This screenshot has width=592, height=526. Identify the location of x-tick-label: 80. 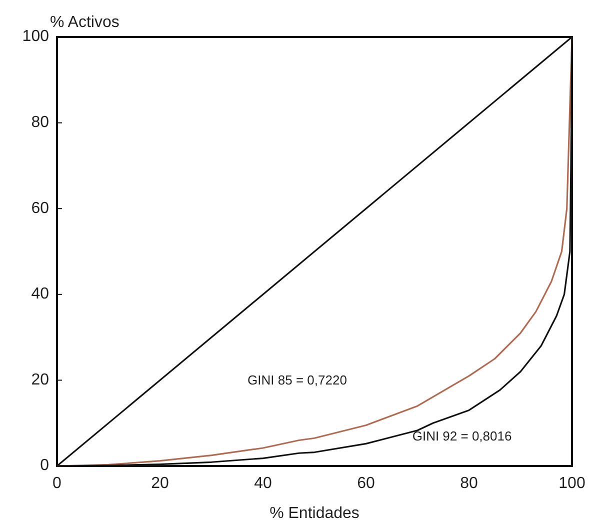
(469, 483).